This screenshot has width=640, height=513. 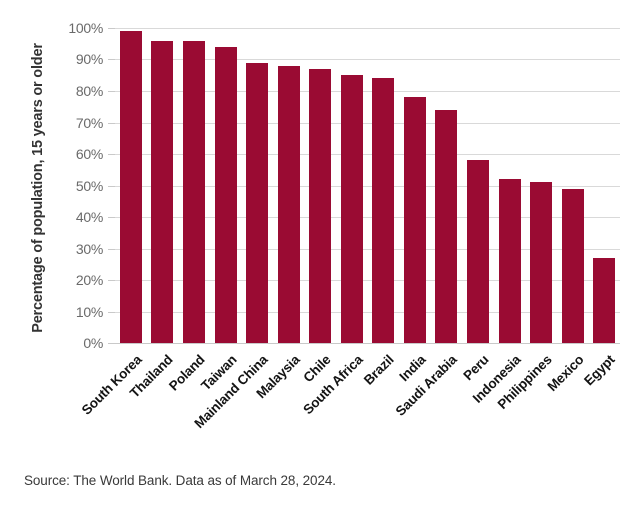 I want to click on y-tick-label: 60%, so click(x=89, y=154).